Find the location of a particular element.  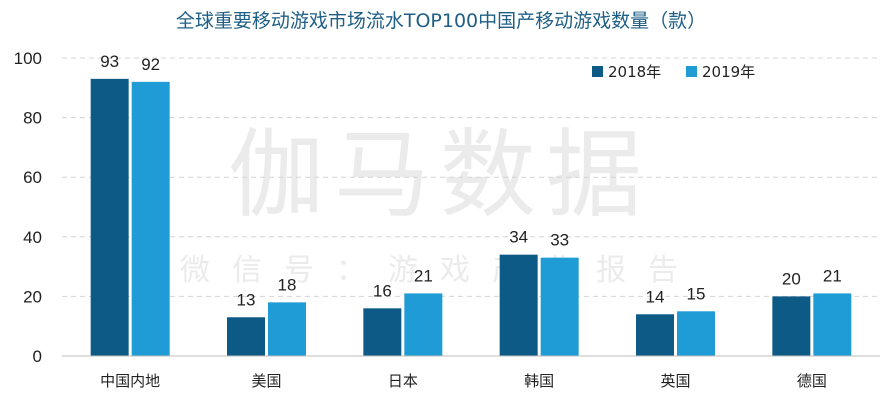

legend-label: 2018年 is located at coordinates (634, 72).